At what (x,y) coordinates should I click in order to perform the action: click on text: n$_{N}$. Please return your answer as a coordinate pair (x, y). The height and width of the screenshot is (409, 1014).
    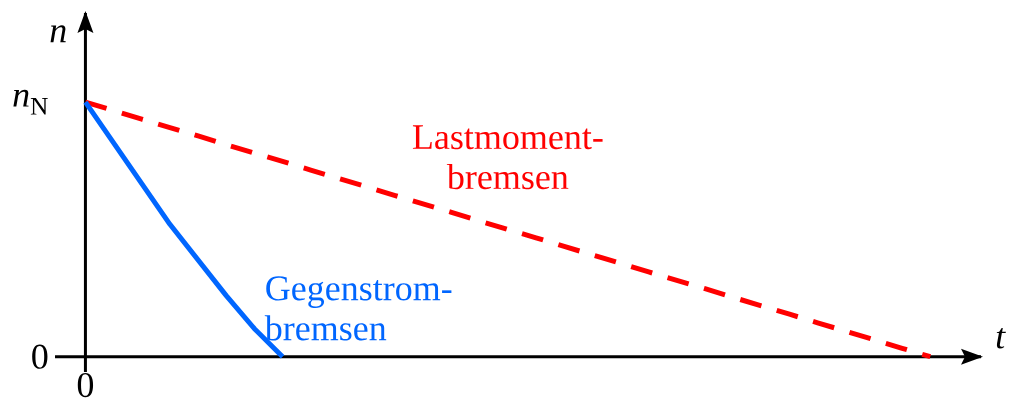
    Looking at the image, I should click on (30, 102).